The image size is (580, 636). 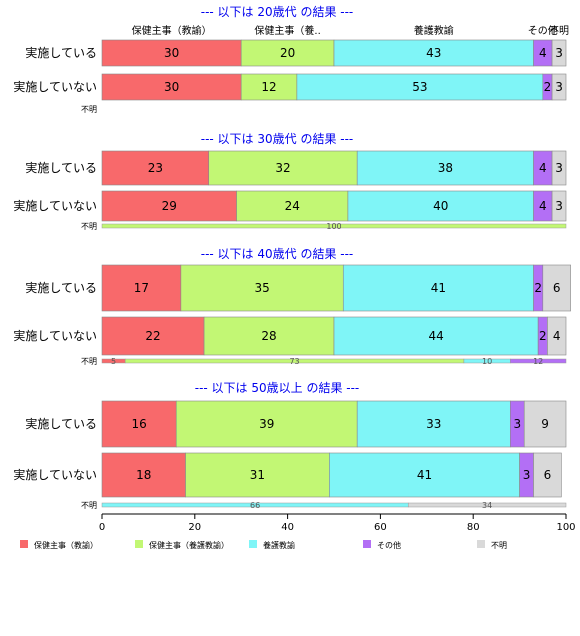 What do you see at coordinates (389, 545) in the screenshot?
I see `legend-label: その他` at bounding box center [389, 545].